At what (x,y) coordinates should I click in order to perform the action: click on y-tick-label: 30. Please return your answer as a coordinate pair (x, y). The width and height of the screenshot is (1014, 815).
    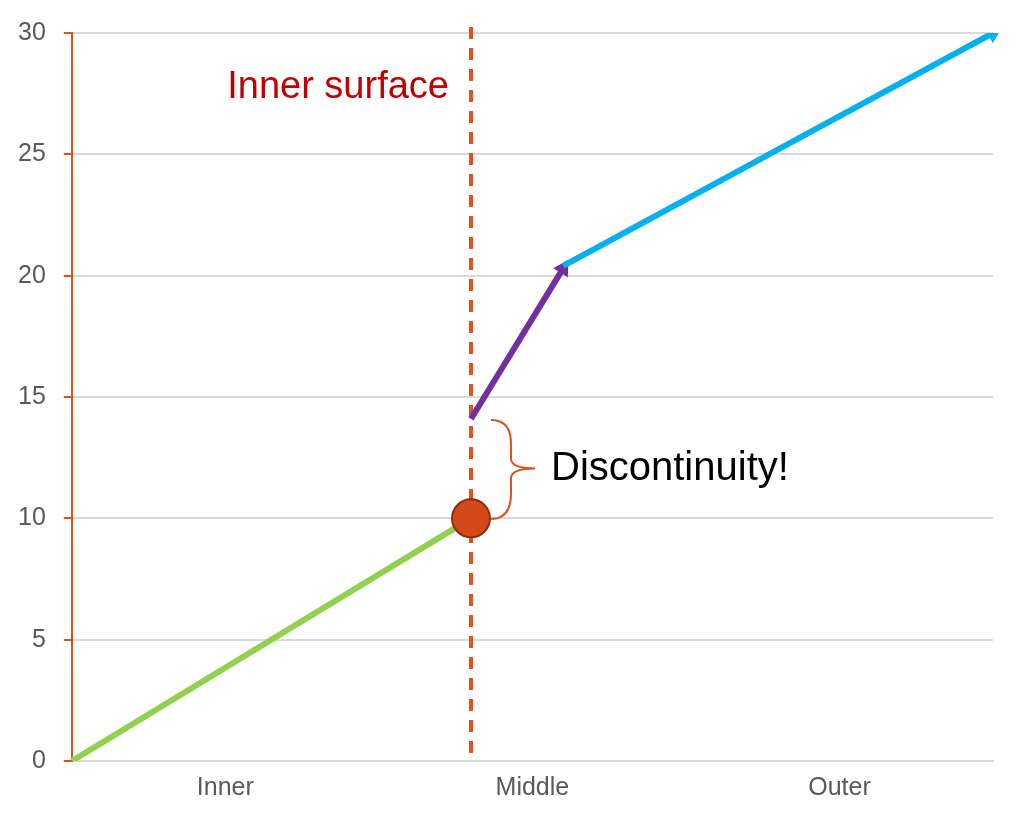
    Looking at the image, I should click on (32, 30).